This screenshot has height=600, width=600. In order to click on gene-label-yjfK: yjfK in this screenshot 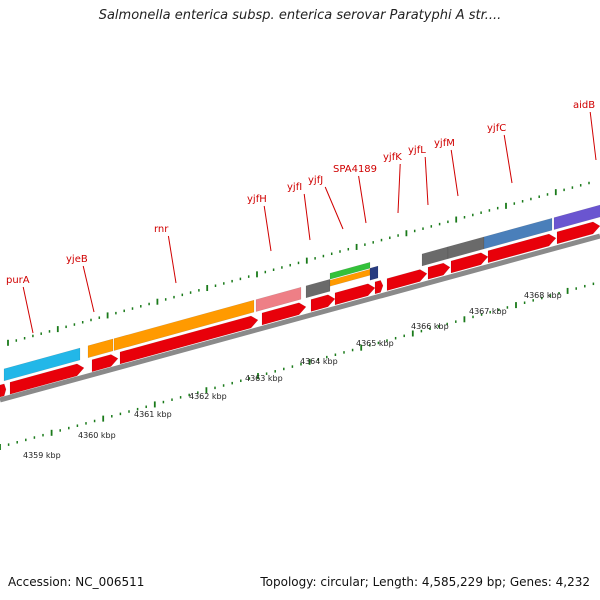, I will do `click(392, 157)`.